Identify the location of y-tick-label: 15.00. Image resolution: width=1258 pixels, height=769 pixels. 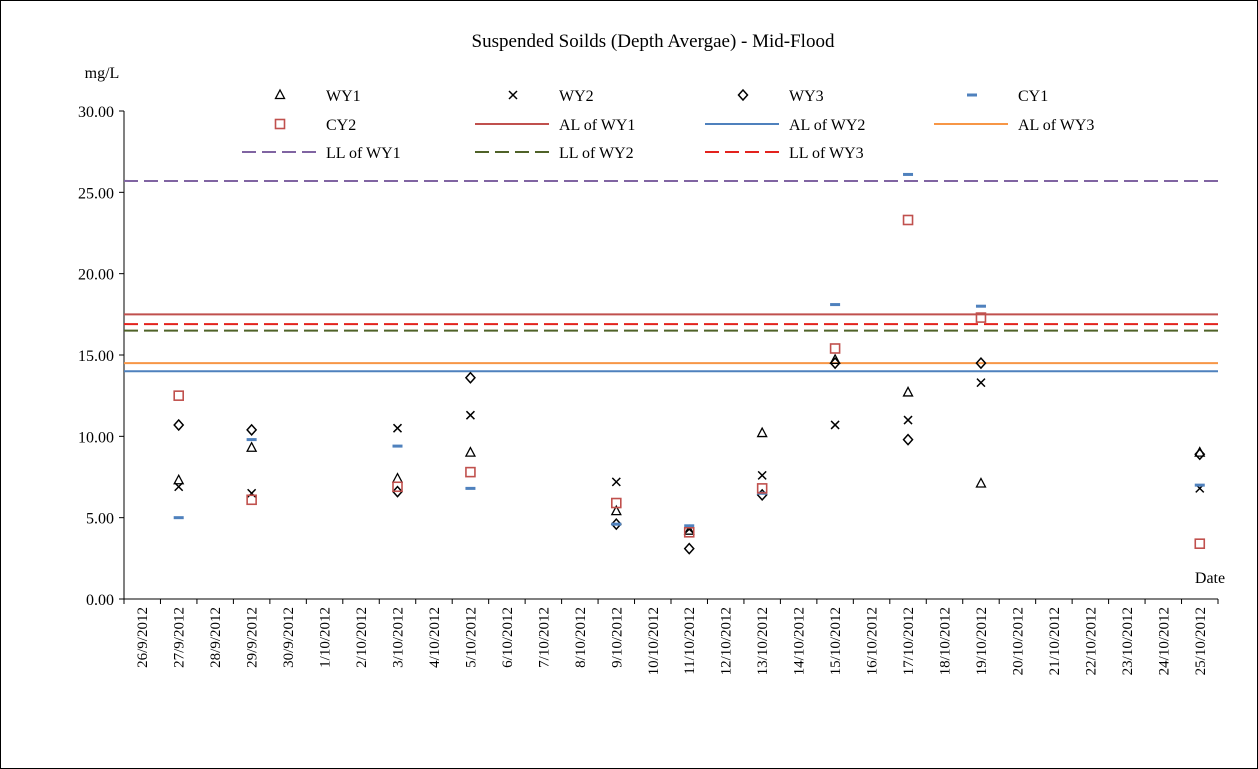
(96, 356).